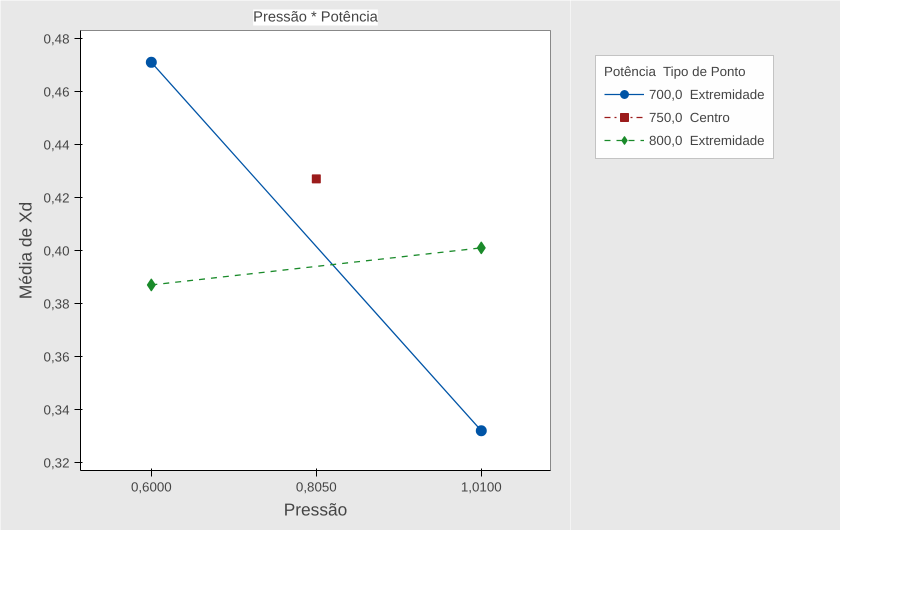 This screenshot has width=897, height=601. I want to click on legend-title: Potência Tipo de Ponto, so click(675, 71).